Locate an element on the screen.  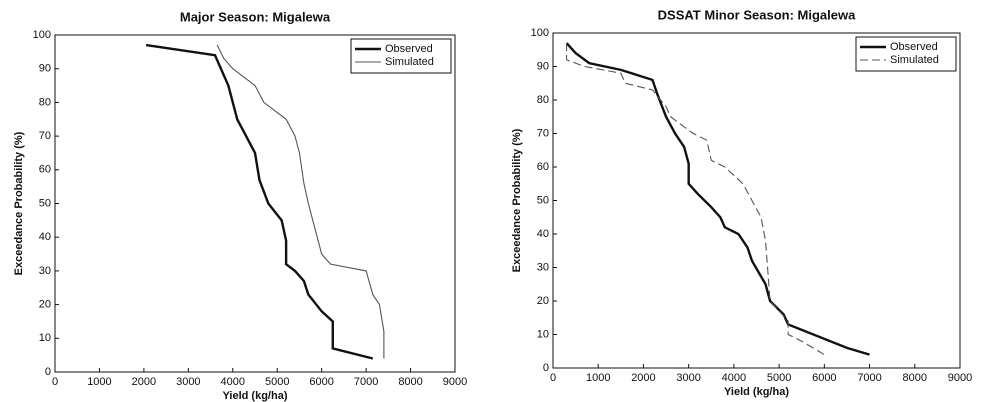
chart-title: Major Season: Migalewa is located at coordinates (255, 16).